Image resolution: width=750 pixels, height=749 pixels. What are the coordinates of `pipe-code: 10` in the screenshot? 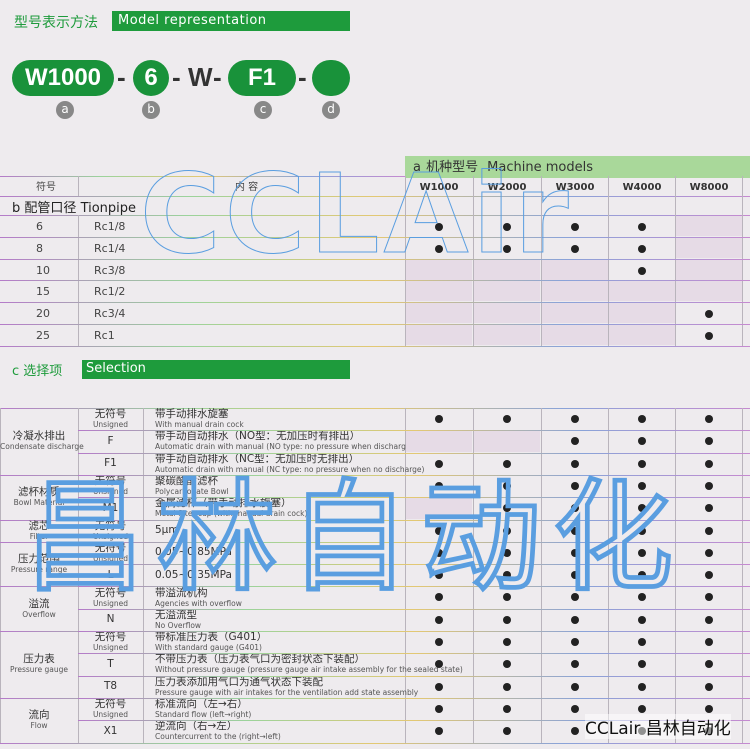 It's located at (43, 270).